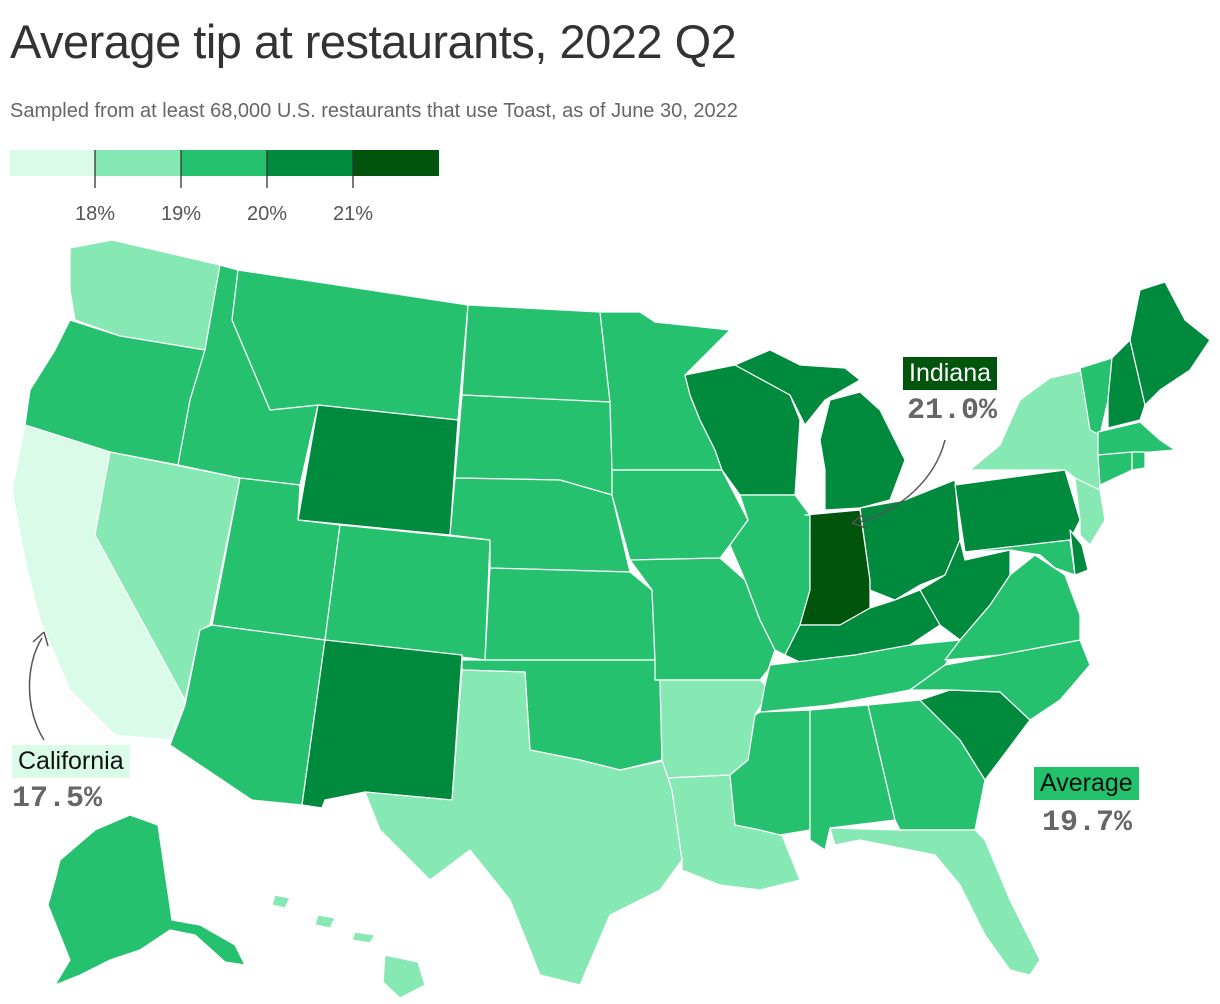 The width and height of the screenshot is (1220, 1004). What do you see at coordinates (820, 430) in the screenshot?
I see `state-michigan` at bounding box center [820, 430].